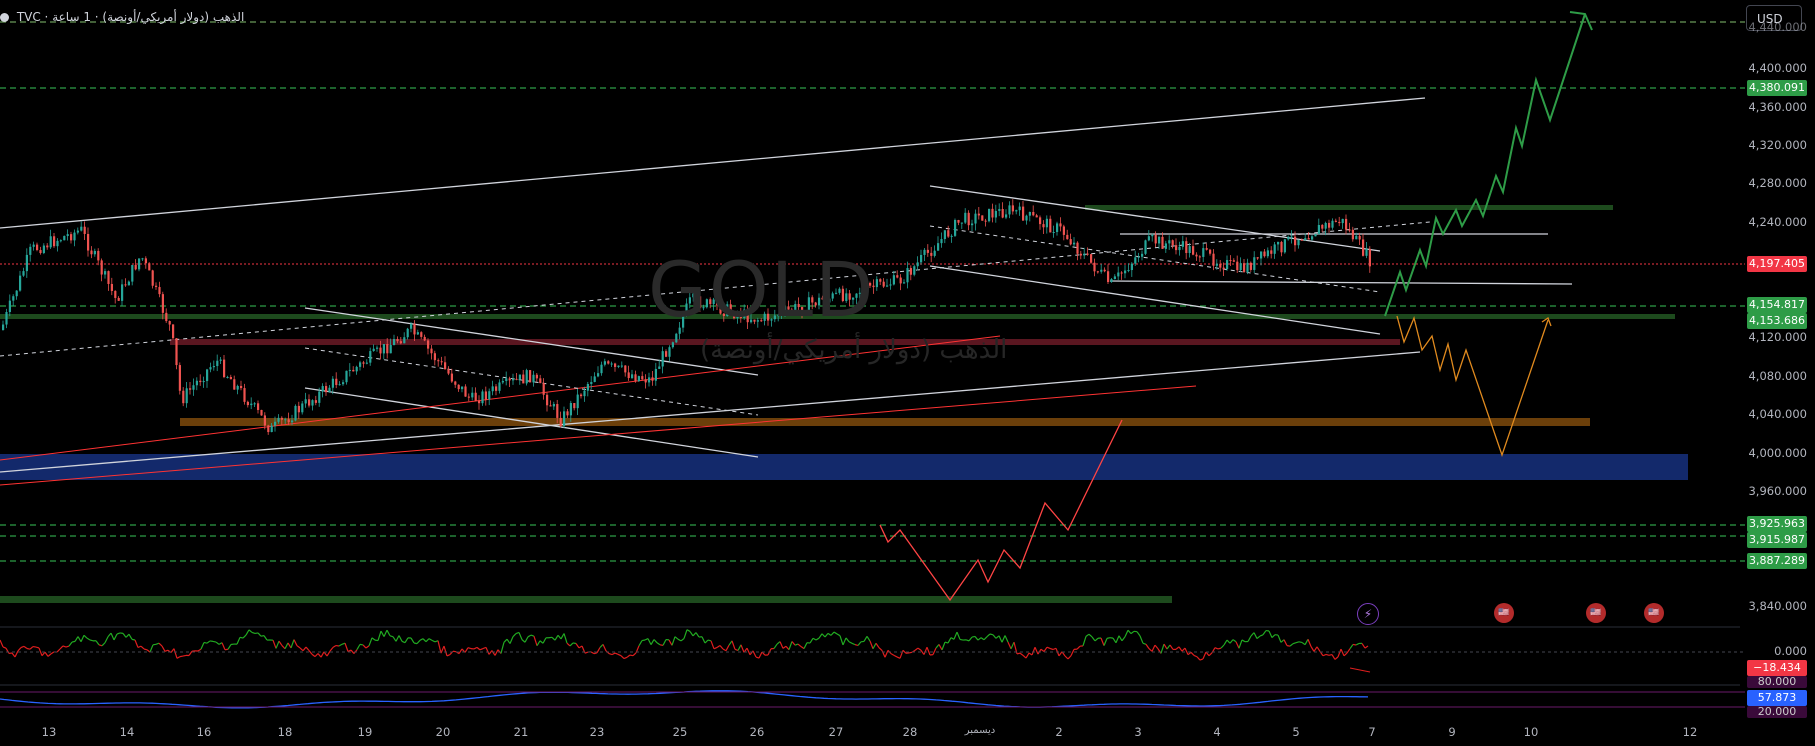  What do you see at coordinates (598, 410) in the screenshot?
I see `red-trend-lines` at bounding box center [598, 410].